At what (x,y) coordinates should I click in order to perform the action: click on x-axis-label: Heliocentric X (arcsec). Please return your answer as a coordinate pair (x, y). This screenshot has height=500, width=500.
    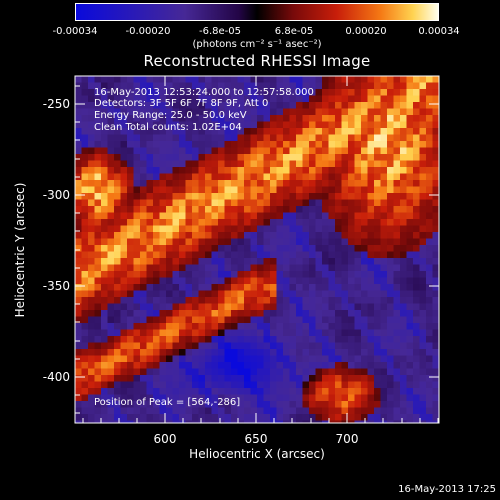
    Looking at the image, I should click on (257, 454).